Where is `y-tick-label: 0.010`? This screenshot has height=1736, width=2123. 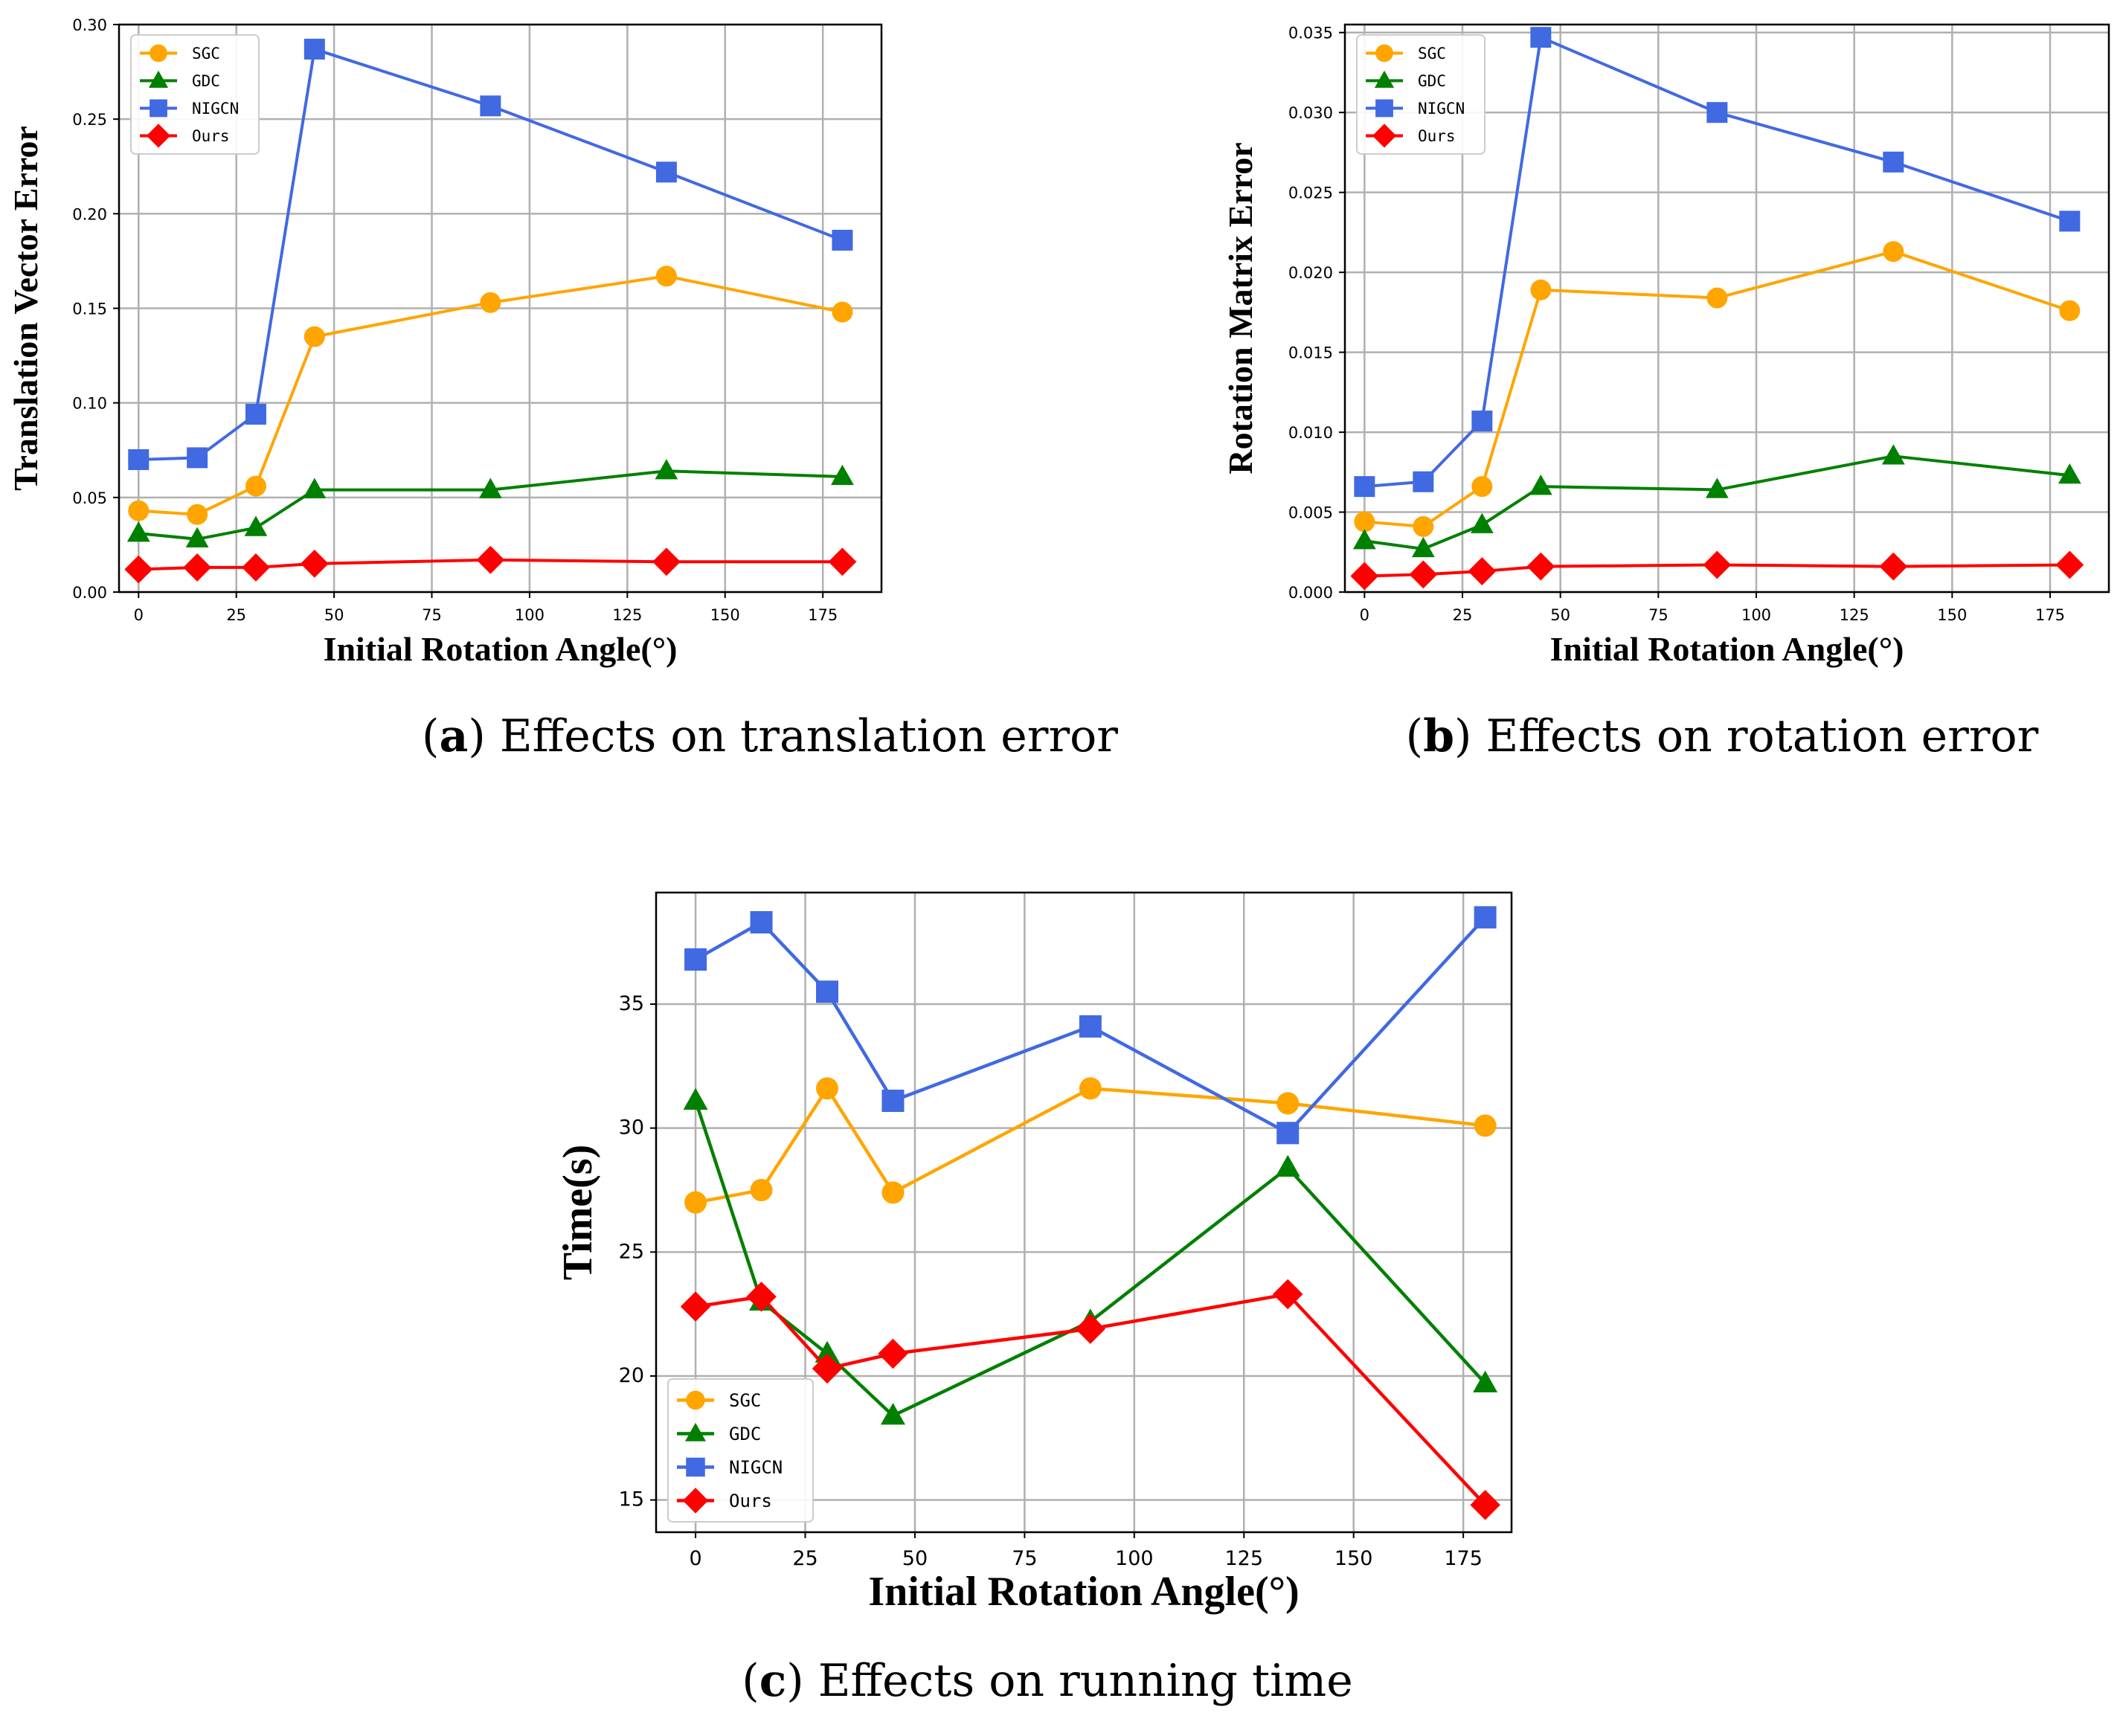 y-tick-label: 0.010 is located at coordinates (1310, 433).